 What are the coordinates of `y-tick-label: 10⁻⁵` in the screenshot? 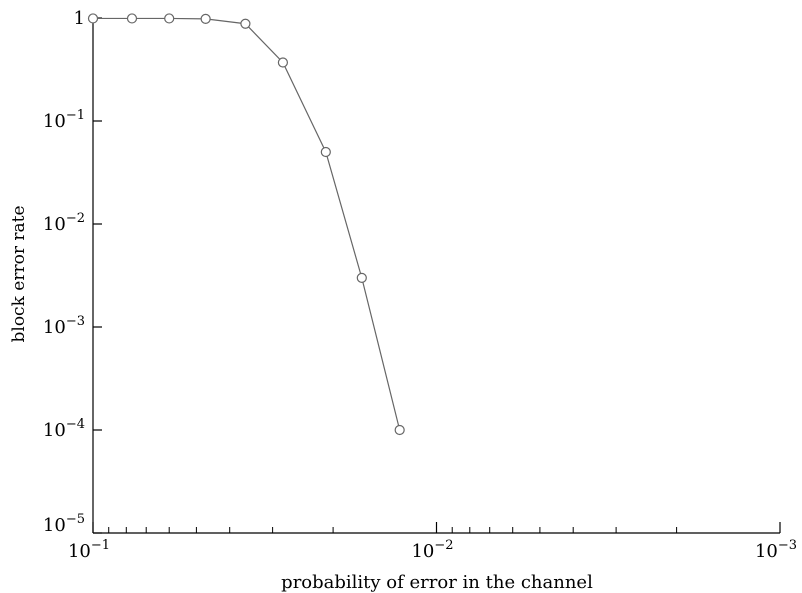 It's located at (64, 524).